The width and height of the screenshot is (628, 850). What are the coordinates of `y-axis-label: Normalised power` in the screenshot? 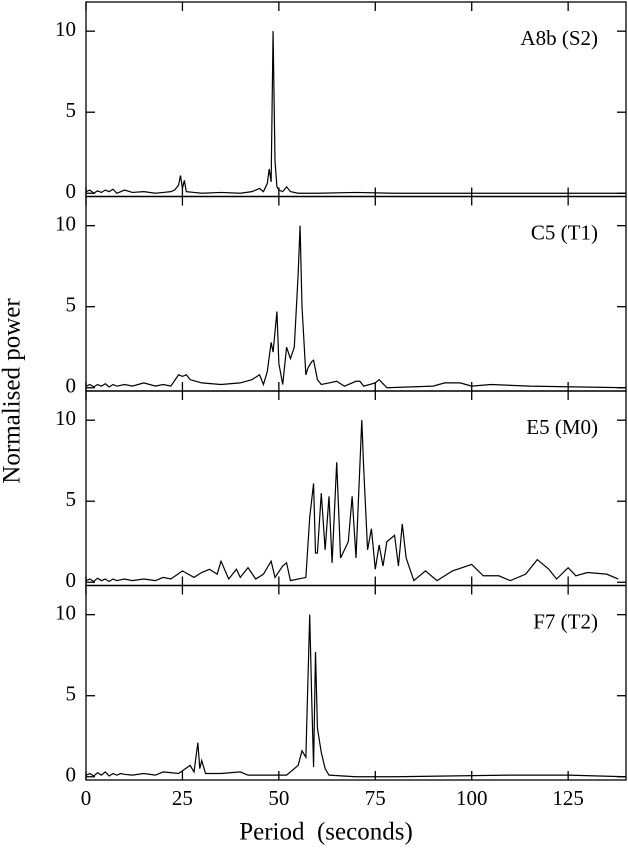 It's located at (13, 391).